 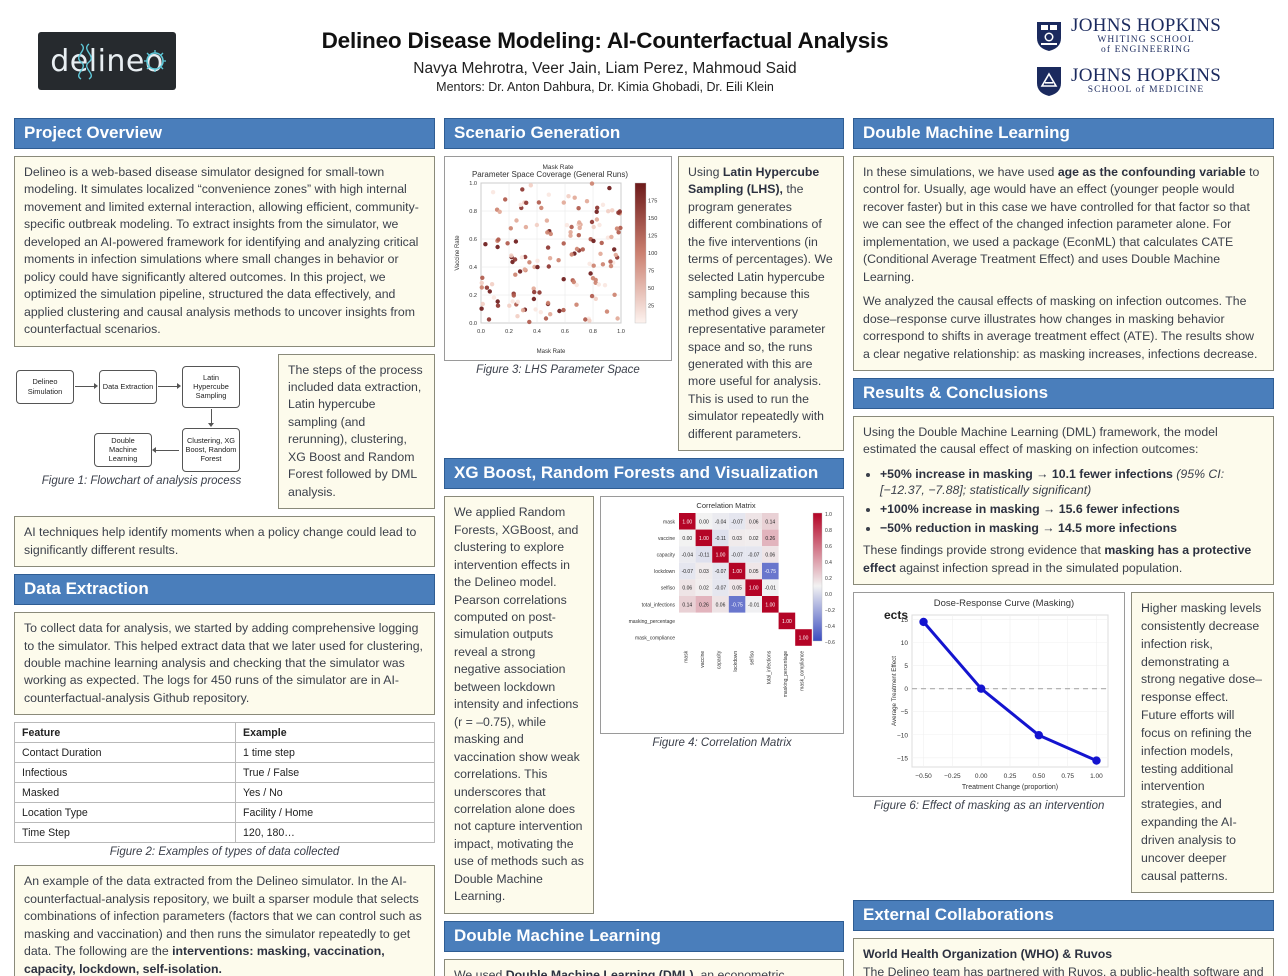 I want to click on flow-node-lhs: Latin Hypercube Sampling, so click(x=211, y=386).